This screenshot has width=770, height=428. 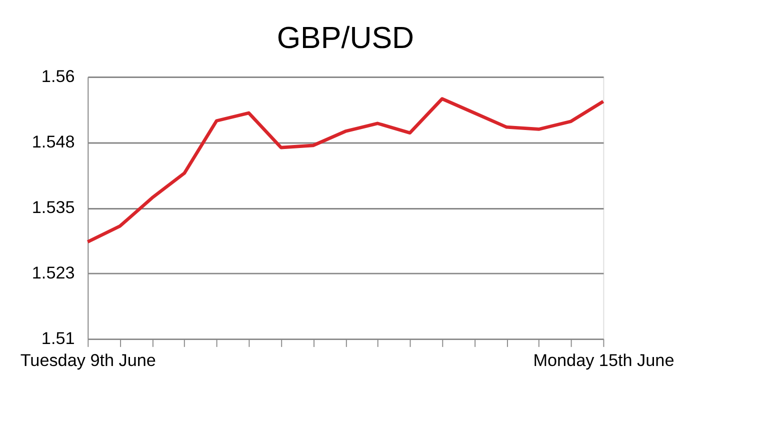 I want to click on y-tick-label: 1.535, so click(x=53, y=207).